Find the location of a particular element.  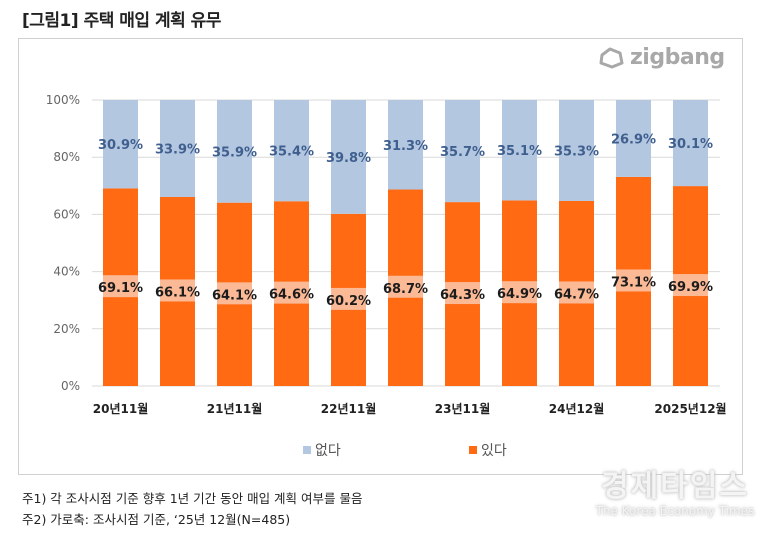

data-label-none: 35.3% is located at coordinates (576, 151).